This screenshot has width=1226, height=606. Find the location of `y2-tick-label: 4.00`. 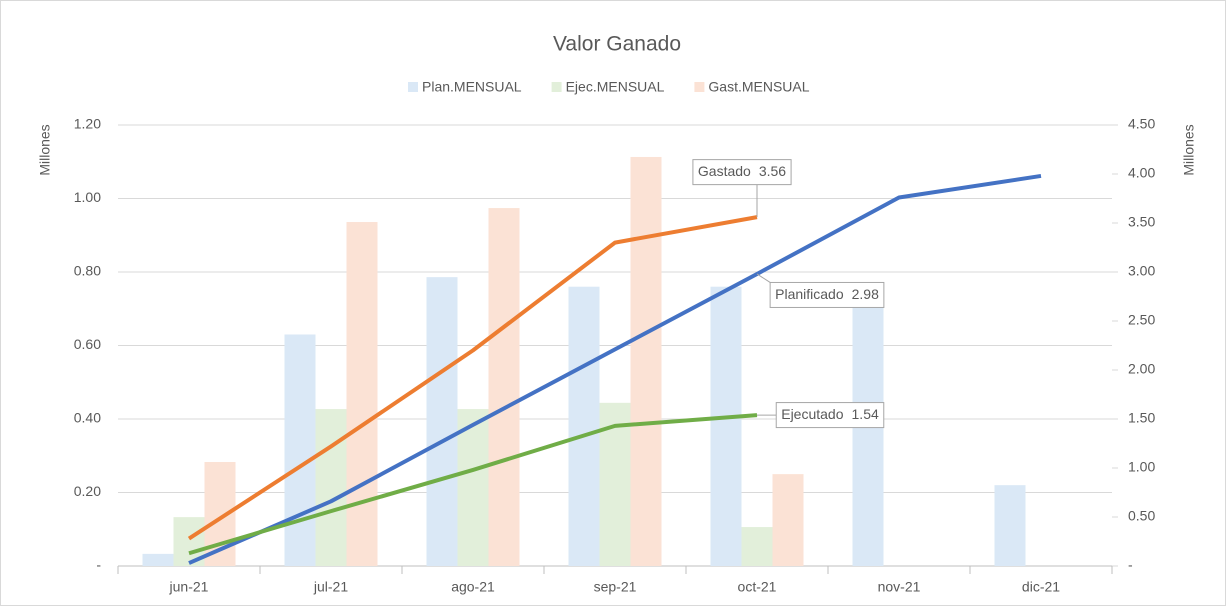

y2-tick-label: 4.00 is located at coordinates (1141, 173).